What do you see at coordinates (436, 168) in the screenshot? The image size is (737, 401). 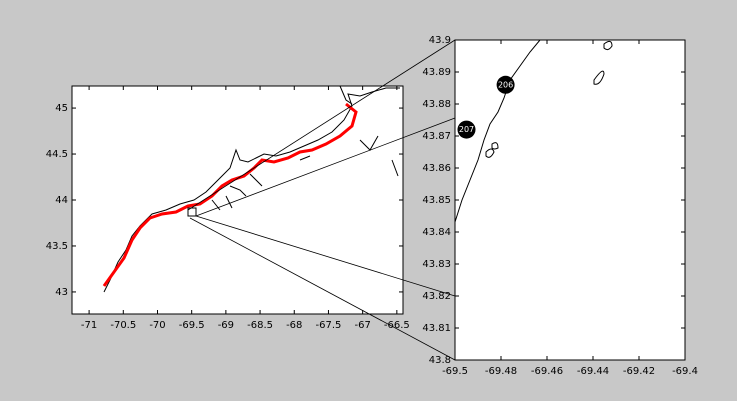 I see `y-tick-label: 43.86` at bounding box center [436, 168].